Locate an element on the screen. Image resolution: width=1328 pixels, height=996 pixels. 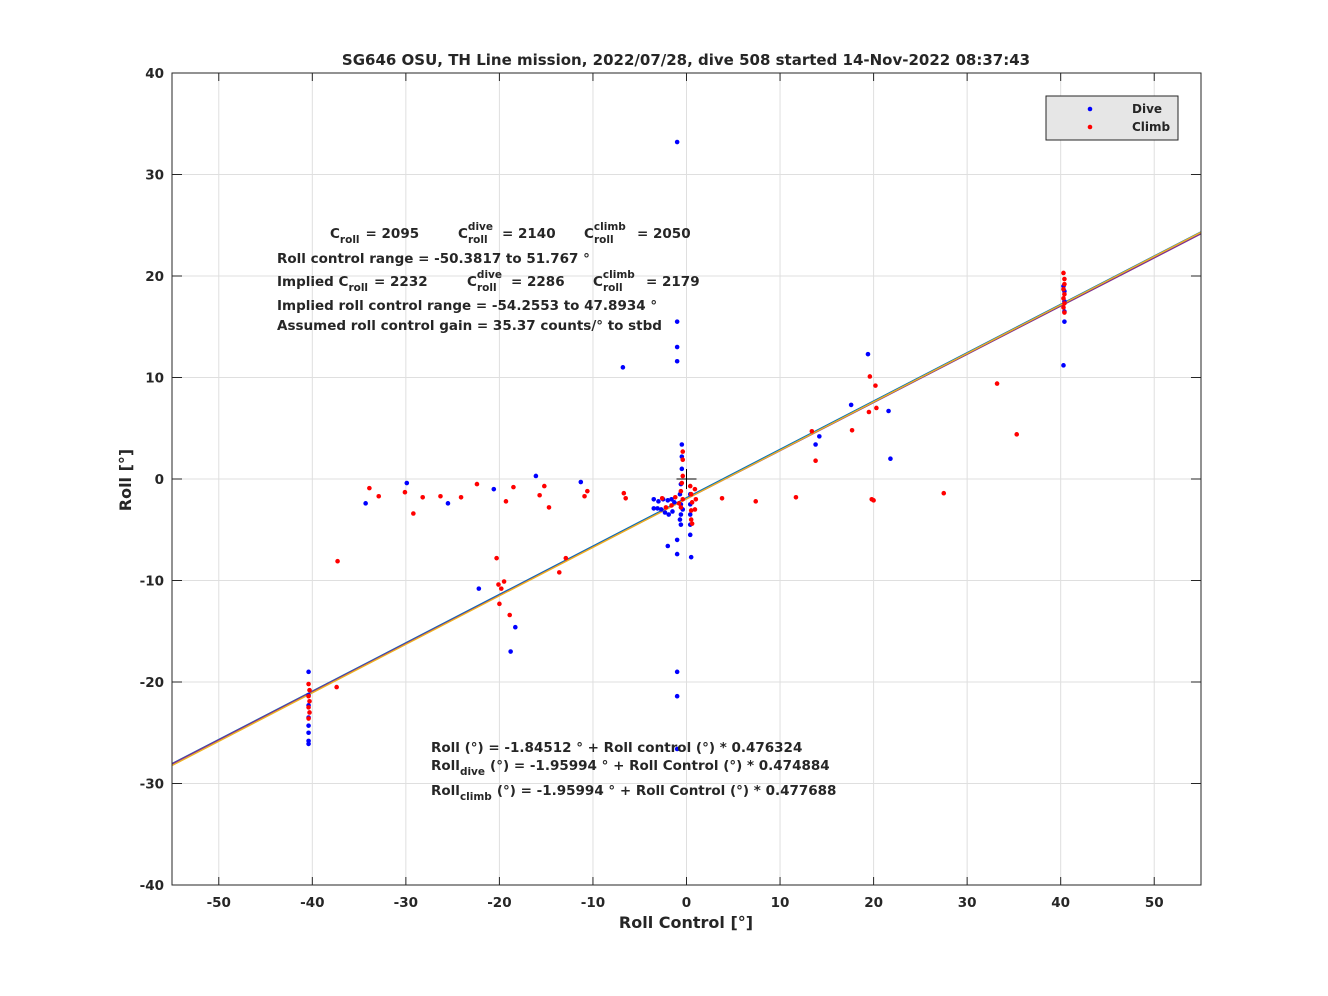
x-tick-label: -40 is located at coordinates (312, 903).